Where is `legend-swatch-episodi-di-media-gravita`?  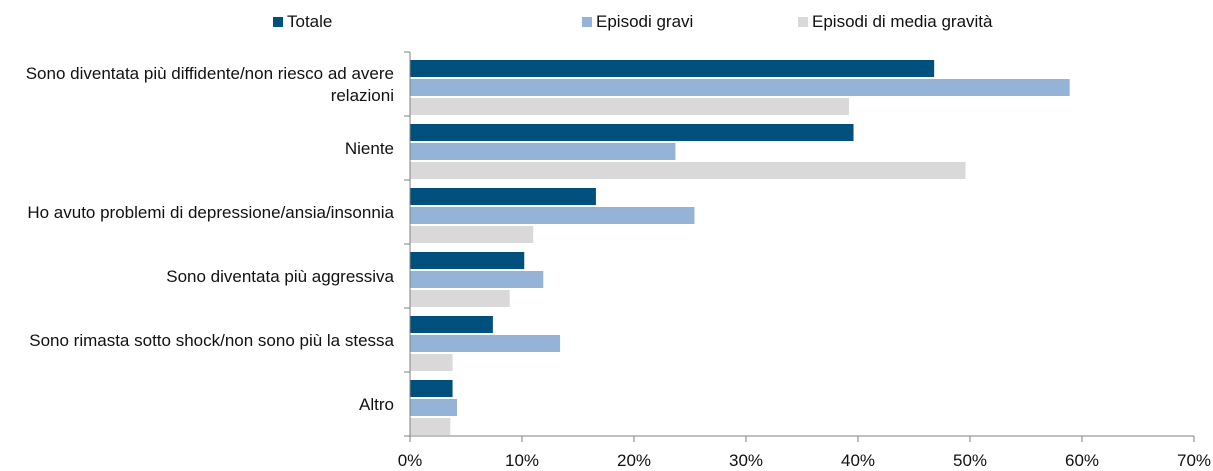 legend-swatch-episodi-di-media-gravita is located at coordinates (803, 22).